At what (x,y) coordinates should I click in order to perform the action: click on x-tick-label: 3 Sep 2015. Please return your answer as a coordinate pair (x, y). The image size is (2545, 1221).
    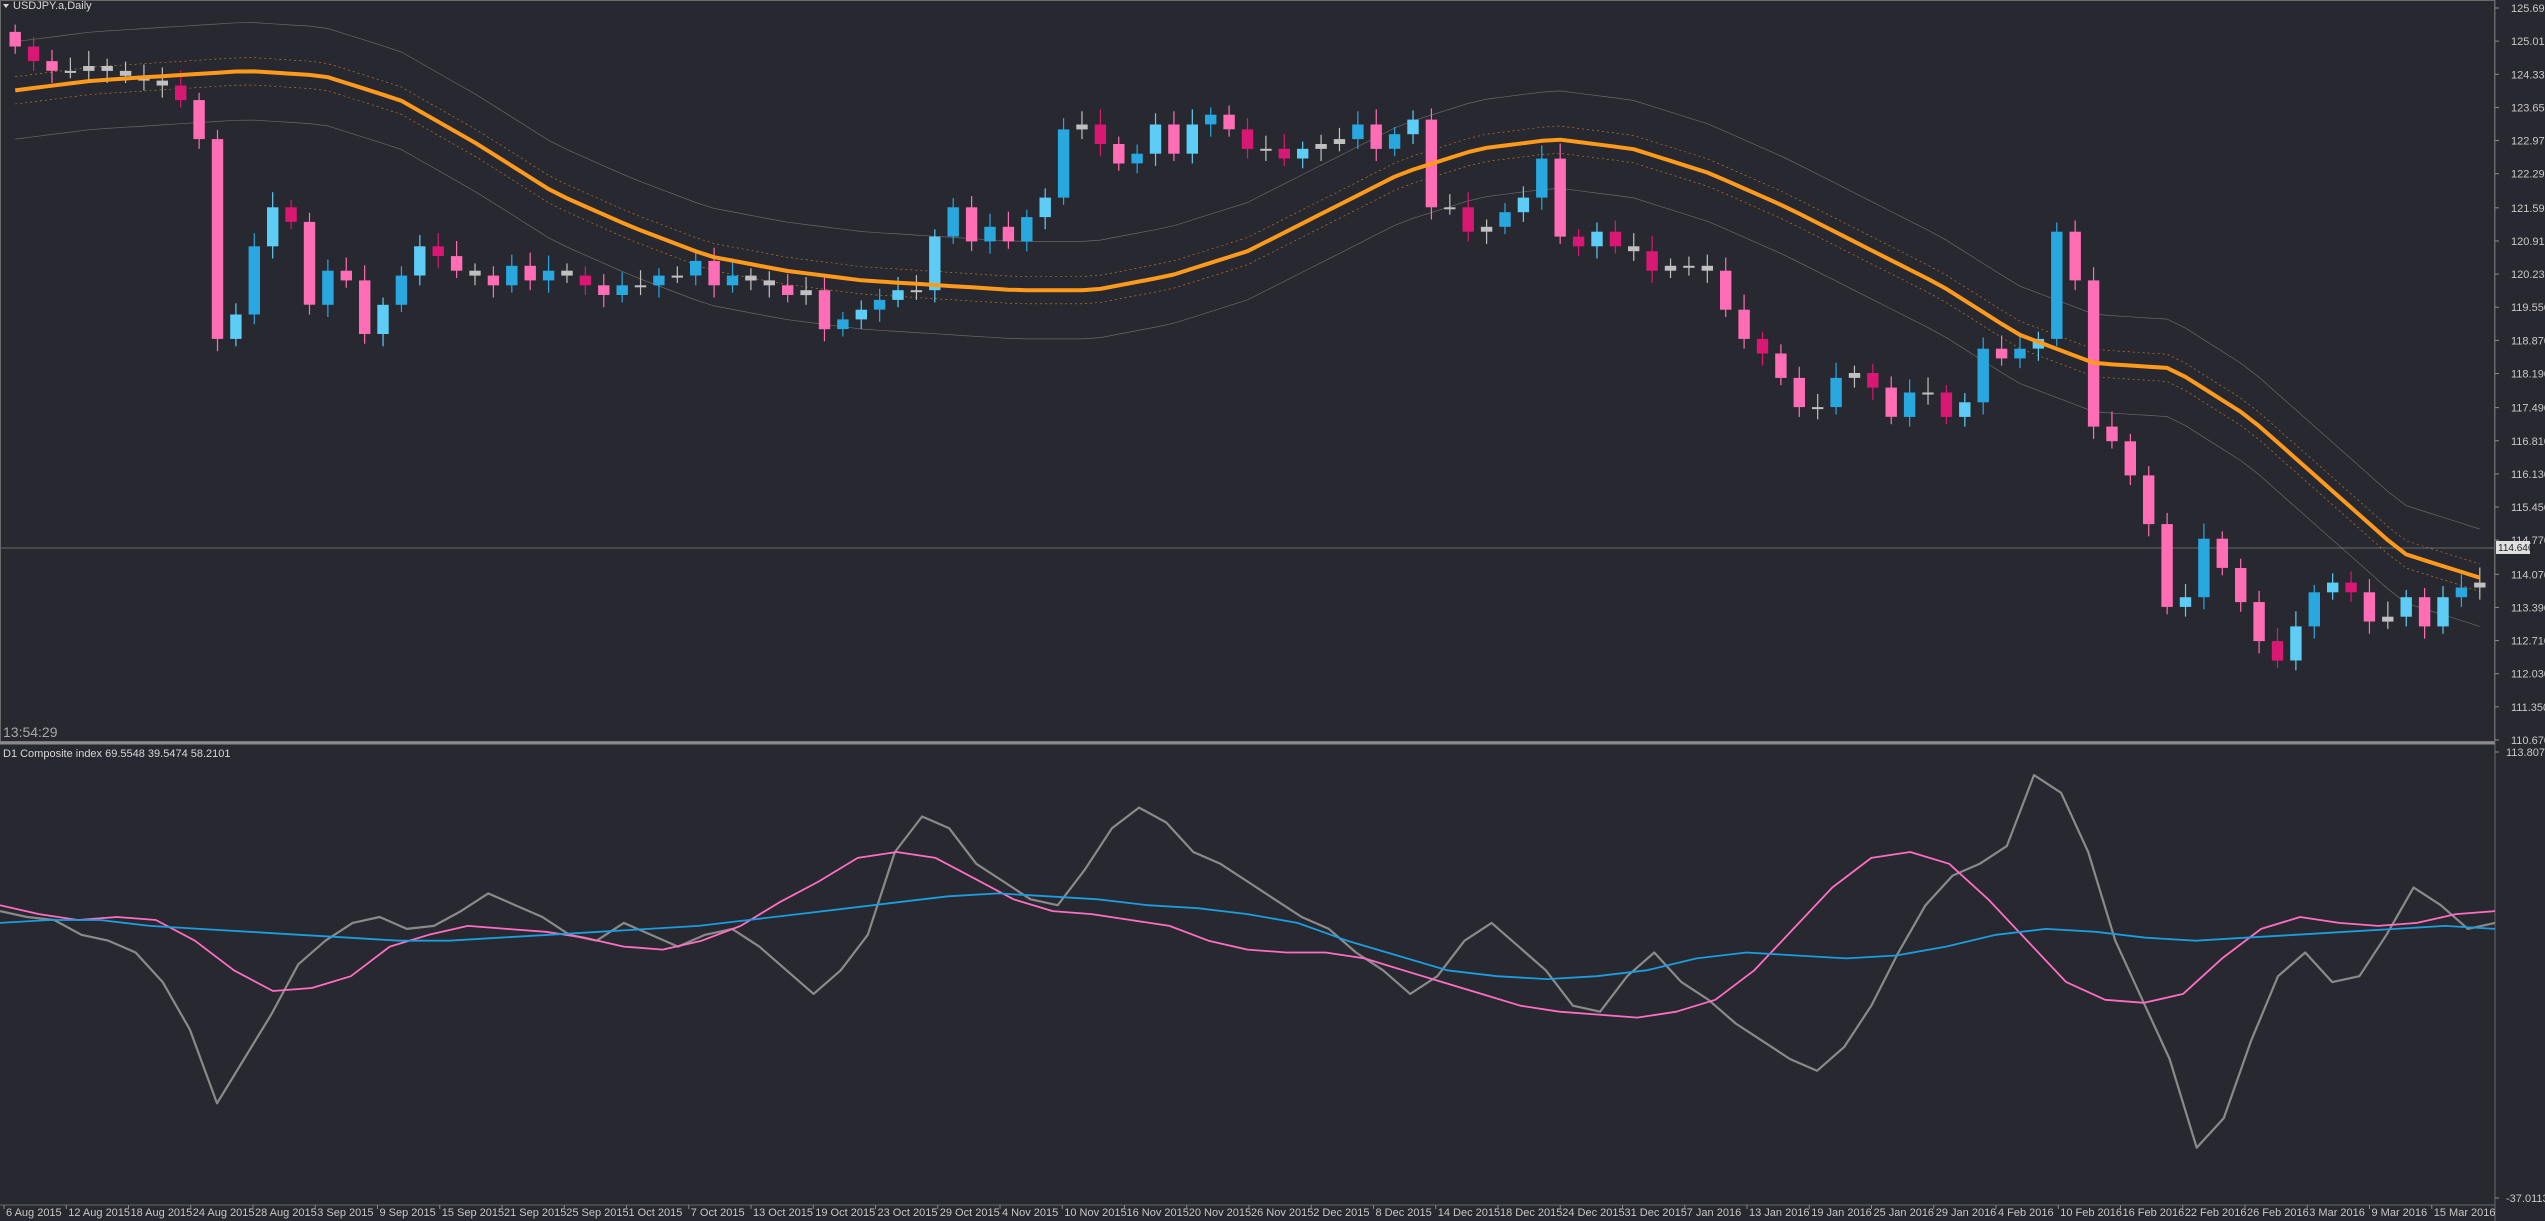
    Looking at the image, I should click on (345, 1213).